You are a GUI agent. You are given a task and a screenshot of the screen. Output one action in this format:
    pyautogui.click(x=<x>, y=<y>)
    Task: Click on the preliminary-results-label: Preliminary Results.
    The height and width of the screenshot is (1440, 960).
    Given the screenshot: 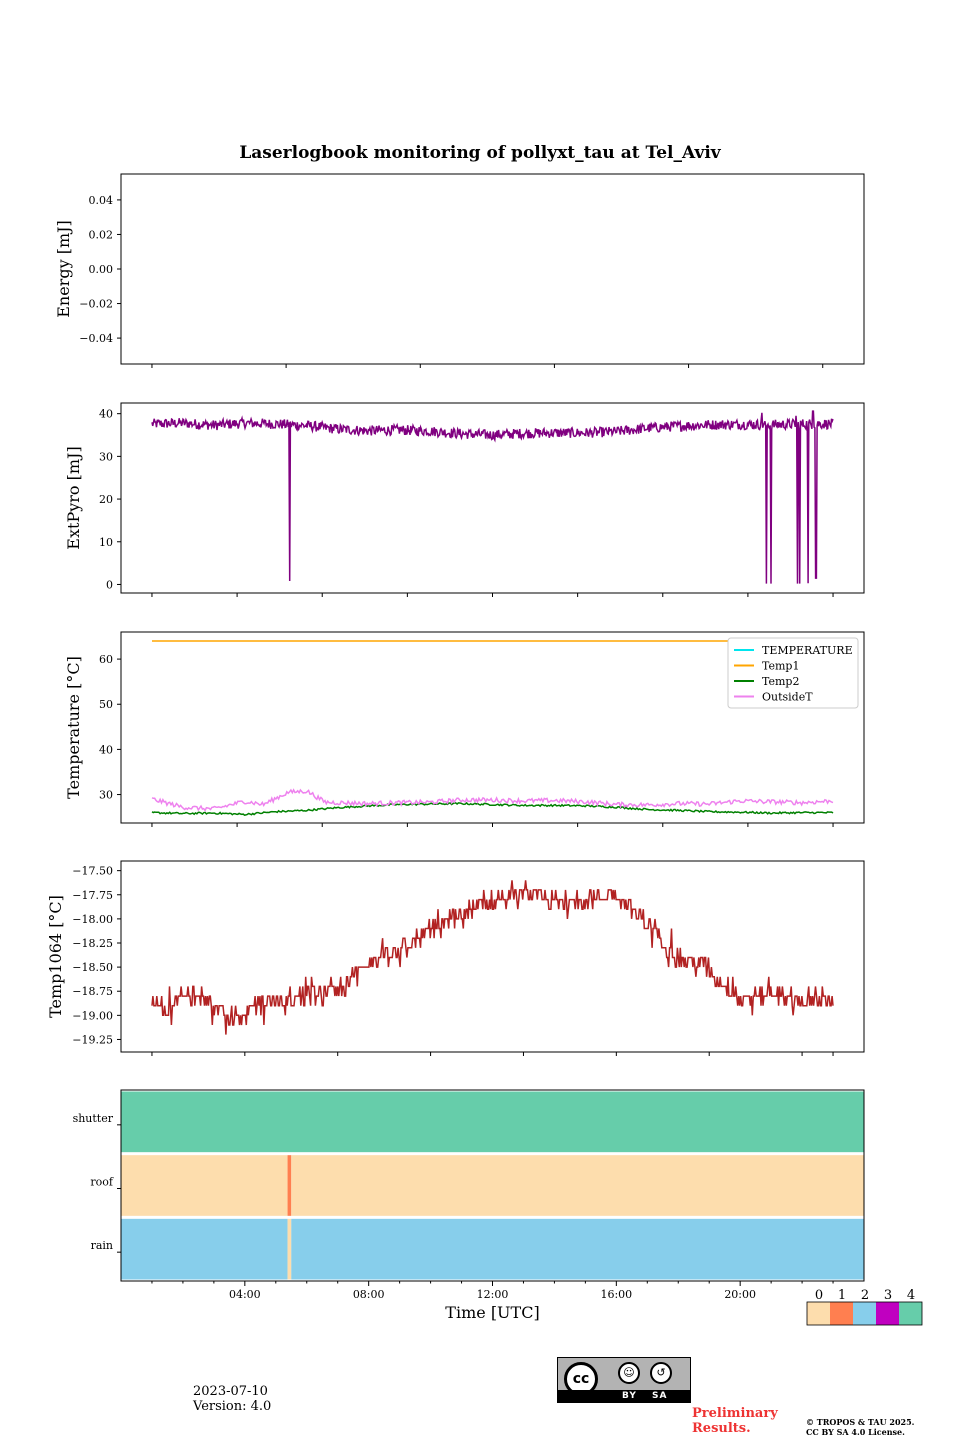 What is the action you would take?
    pyautogui.click(x=735, y=1421)
    